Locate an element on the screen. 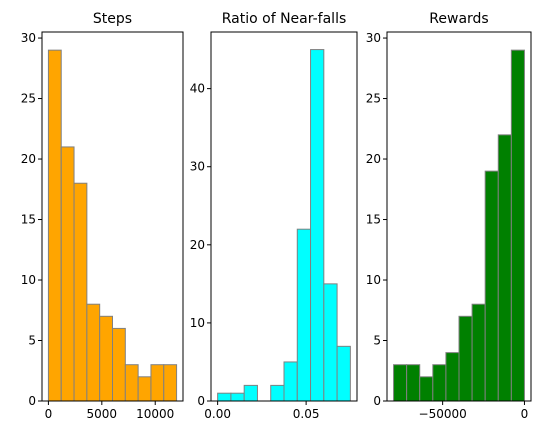  x-tick-label: 5000 is located at coordinates (102, 414).